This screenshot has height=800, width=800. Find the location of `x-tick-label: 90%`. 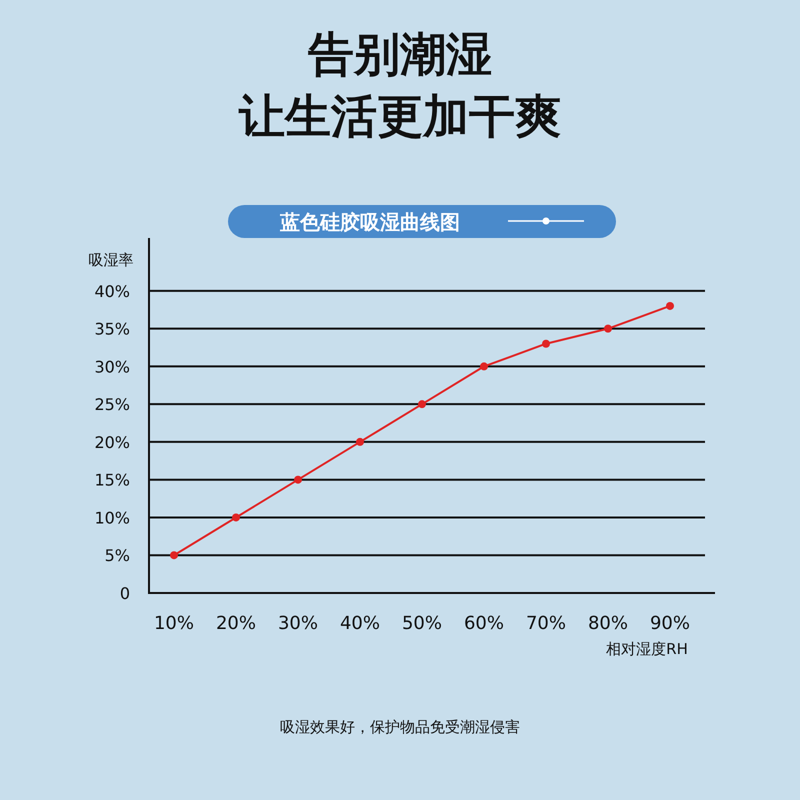

x-tick-label: 90% is located at coordinates (670, 623).